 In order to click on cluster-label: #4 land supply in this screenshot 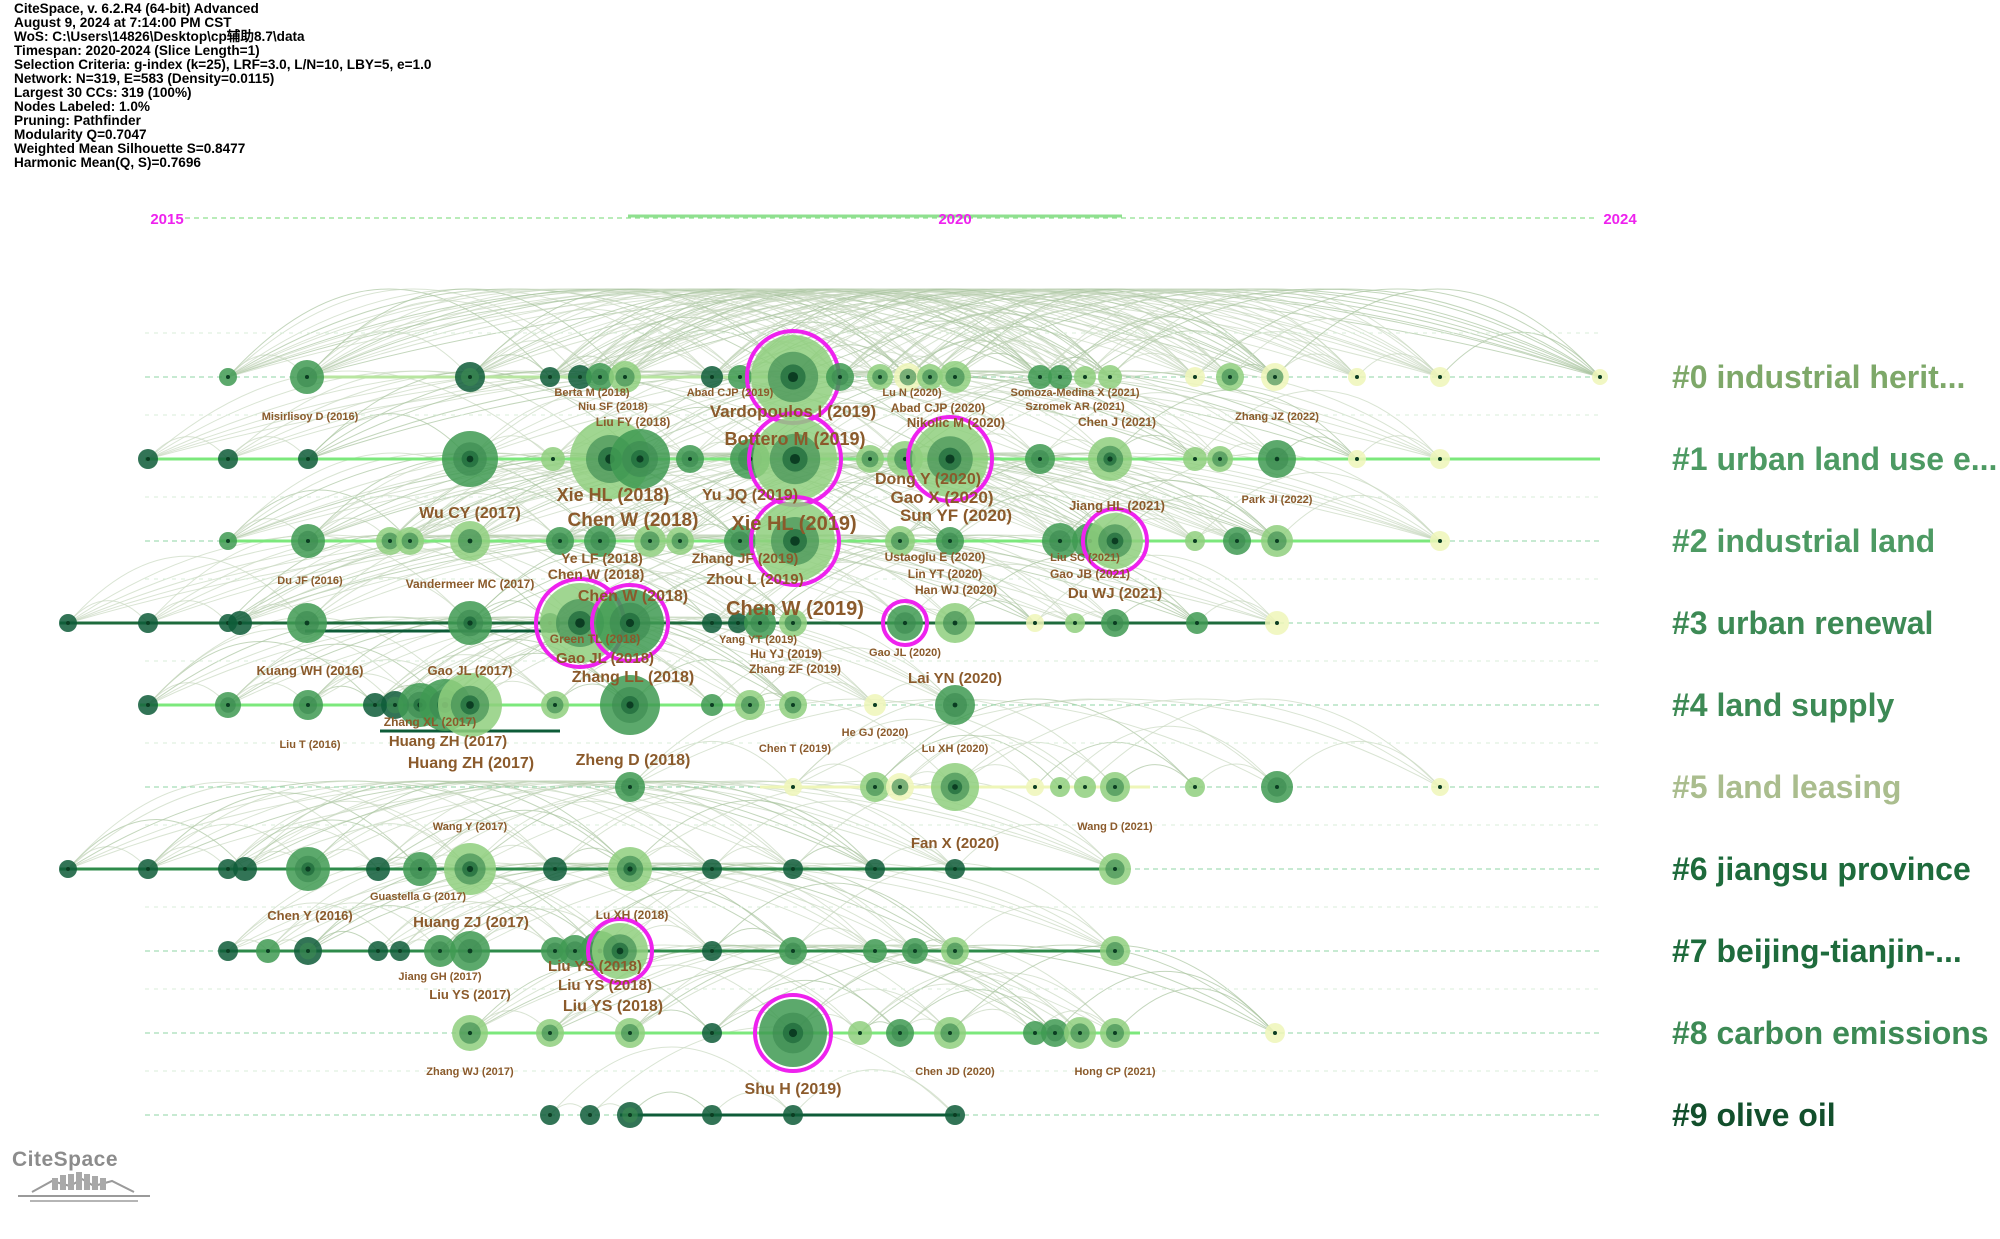, I will do `click(1783, 705)`.